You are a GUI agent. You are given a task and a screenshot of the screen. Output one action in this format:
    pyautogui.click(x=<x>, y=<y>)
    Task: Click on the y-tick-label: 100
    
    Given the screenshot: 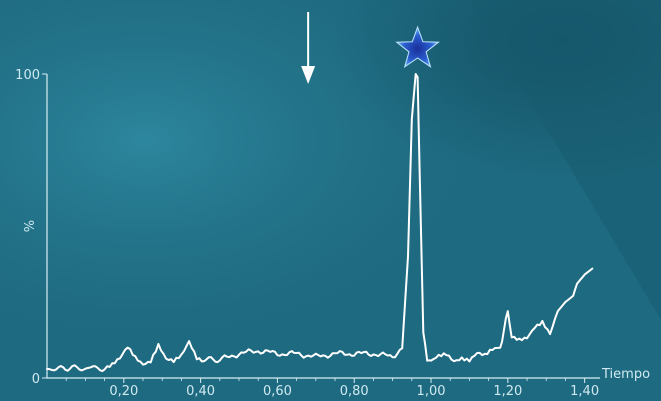 What is the action you would take?
    pyautogui.click(x=27, y=75)
    